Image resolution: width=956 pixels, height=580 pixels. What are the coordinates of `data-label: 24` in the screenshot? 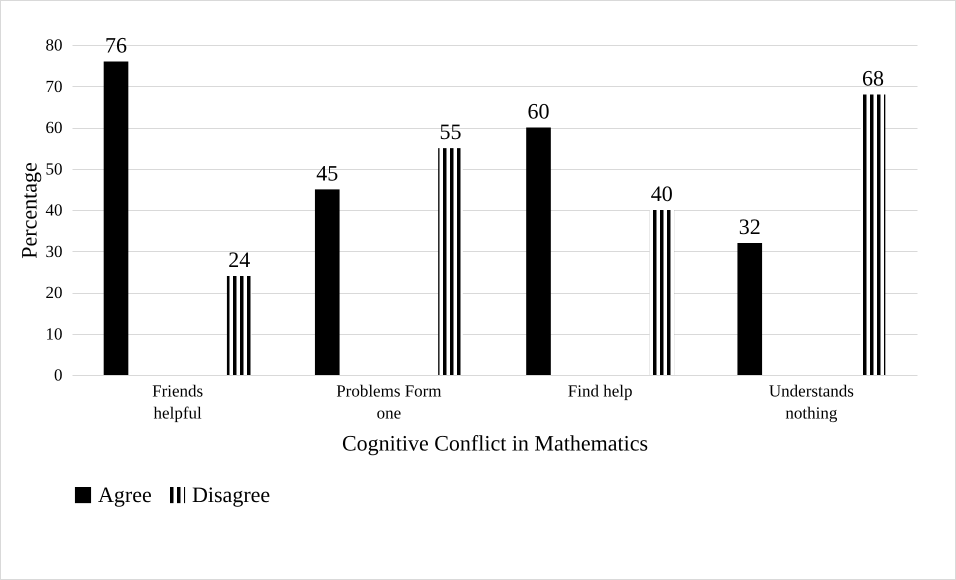 It's located at (239, 259).